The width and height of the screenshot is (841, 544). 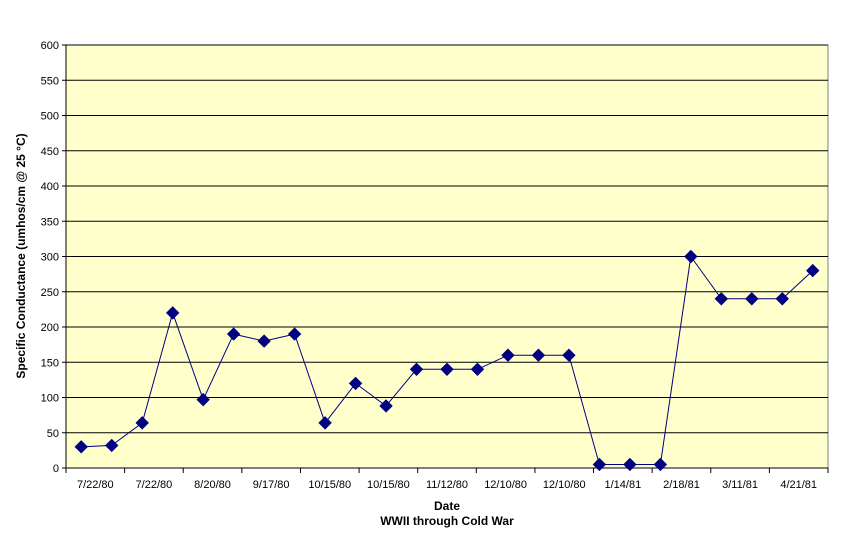 I want to click on x-tick-label: 3/11/81, so click(x=740, y=485).